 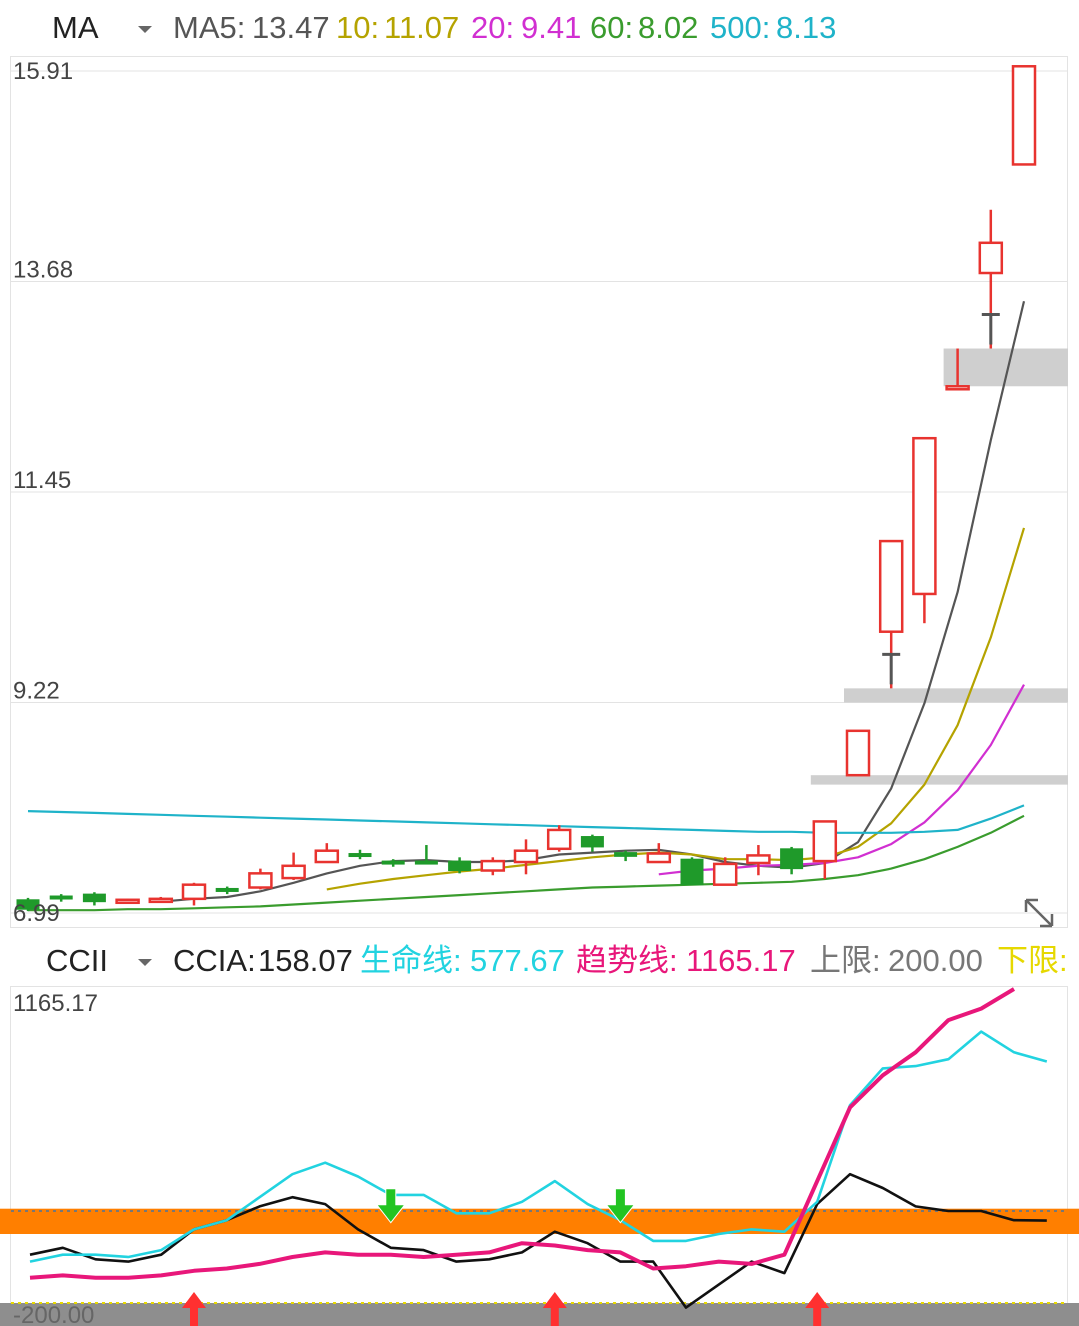 I want to click on ma5-label: MA5:, so click(x=209, y=27).